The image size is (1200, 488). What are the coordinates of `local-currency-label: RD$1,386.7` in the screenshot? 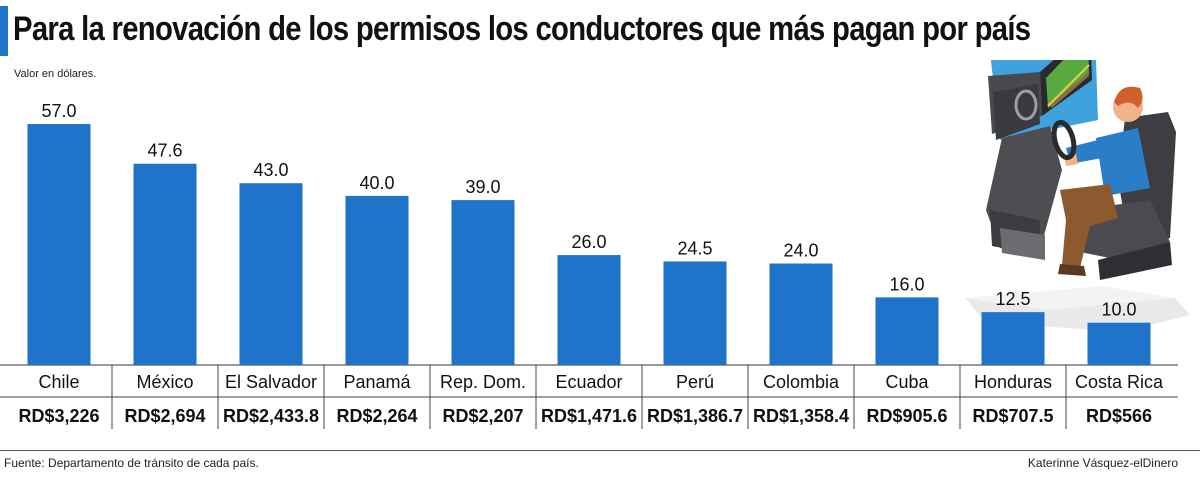 It's located at (695, 416).